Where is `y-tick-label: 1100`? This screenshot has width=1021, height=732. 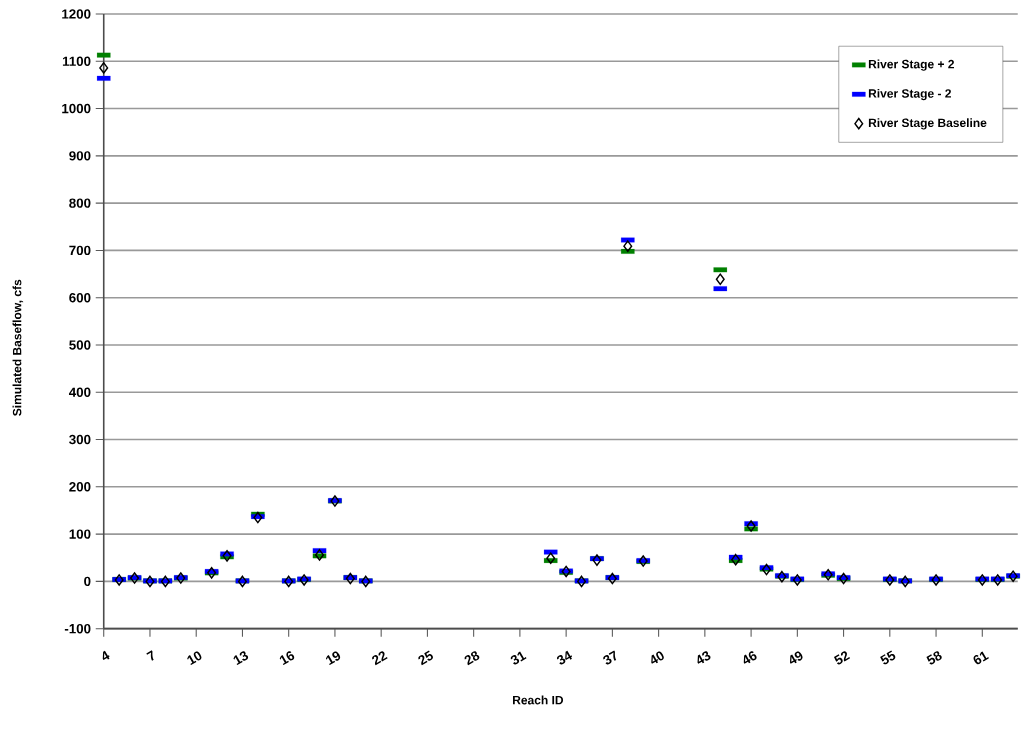
y-tick-label: 1100 is located at coordinates (76, 61).